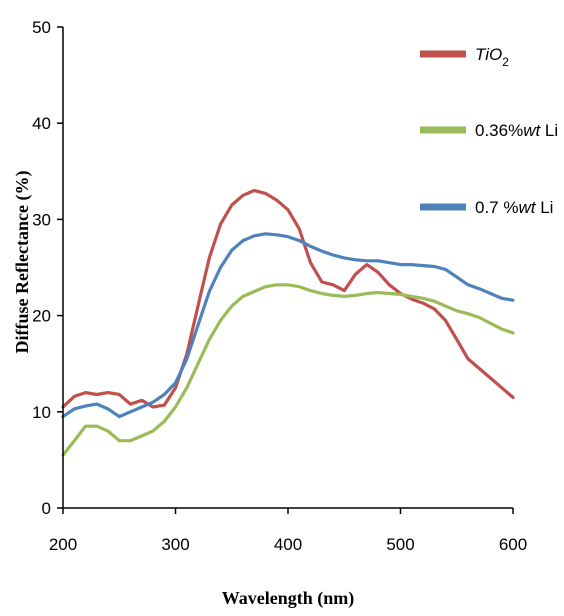  Describe the element at coordinates (41, 412) in the screenshot. I see `y-tick-label: 10` at that location.